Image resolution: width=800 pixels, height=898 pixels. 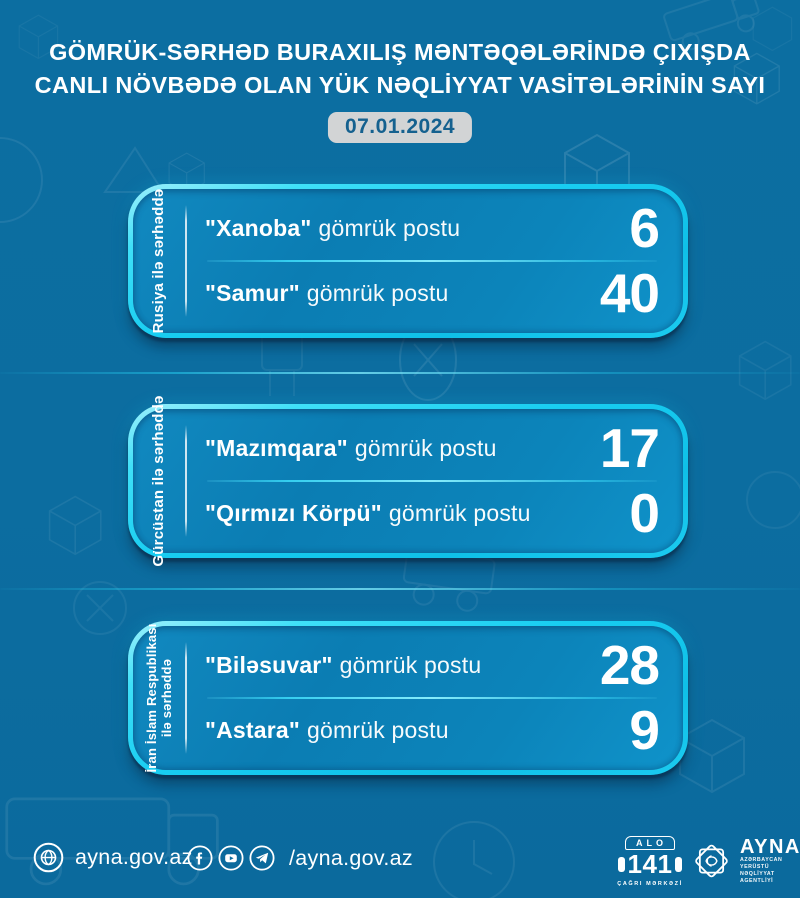 What do you see at coordinates (629, 448) in the screenshot?
I see `queue-count: 17` at bounding box center [629, 448].